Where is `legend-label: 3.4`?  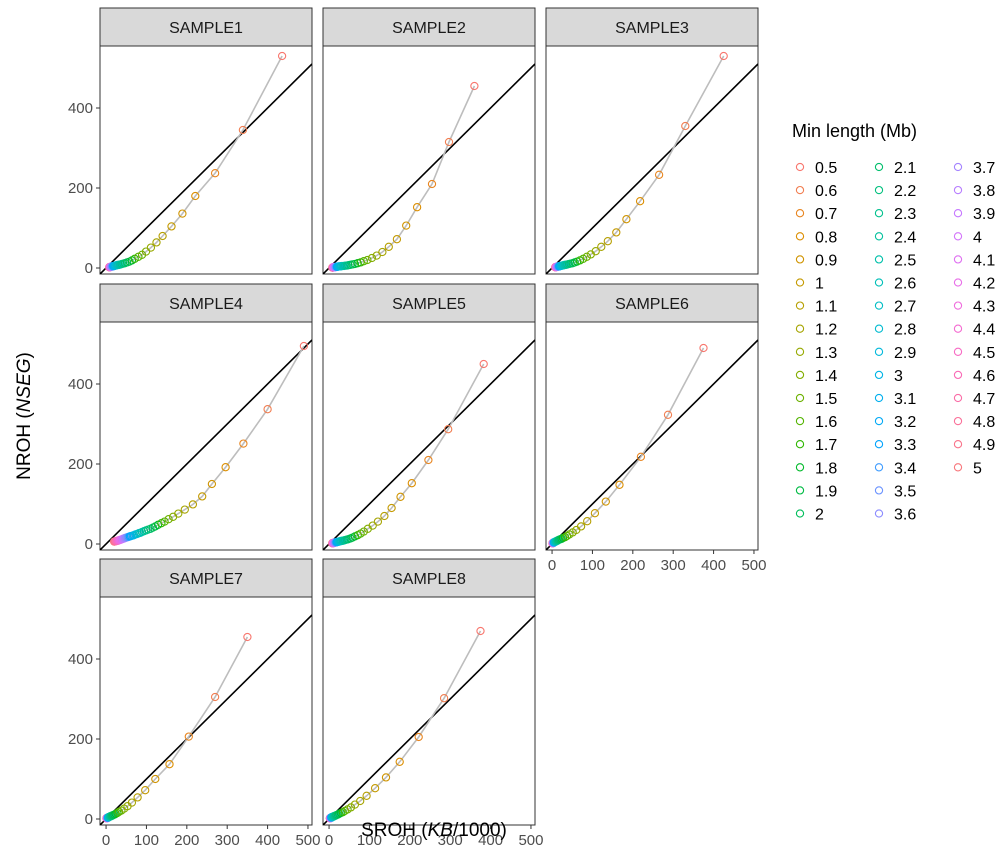 legend-label: 3.4 is located at coordinates (905, 468).